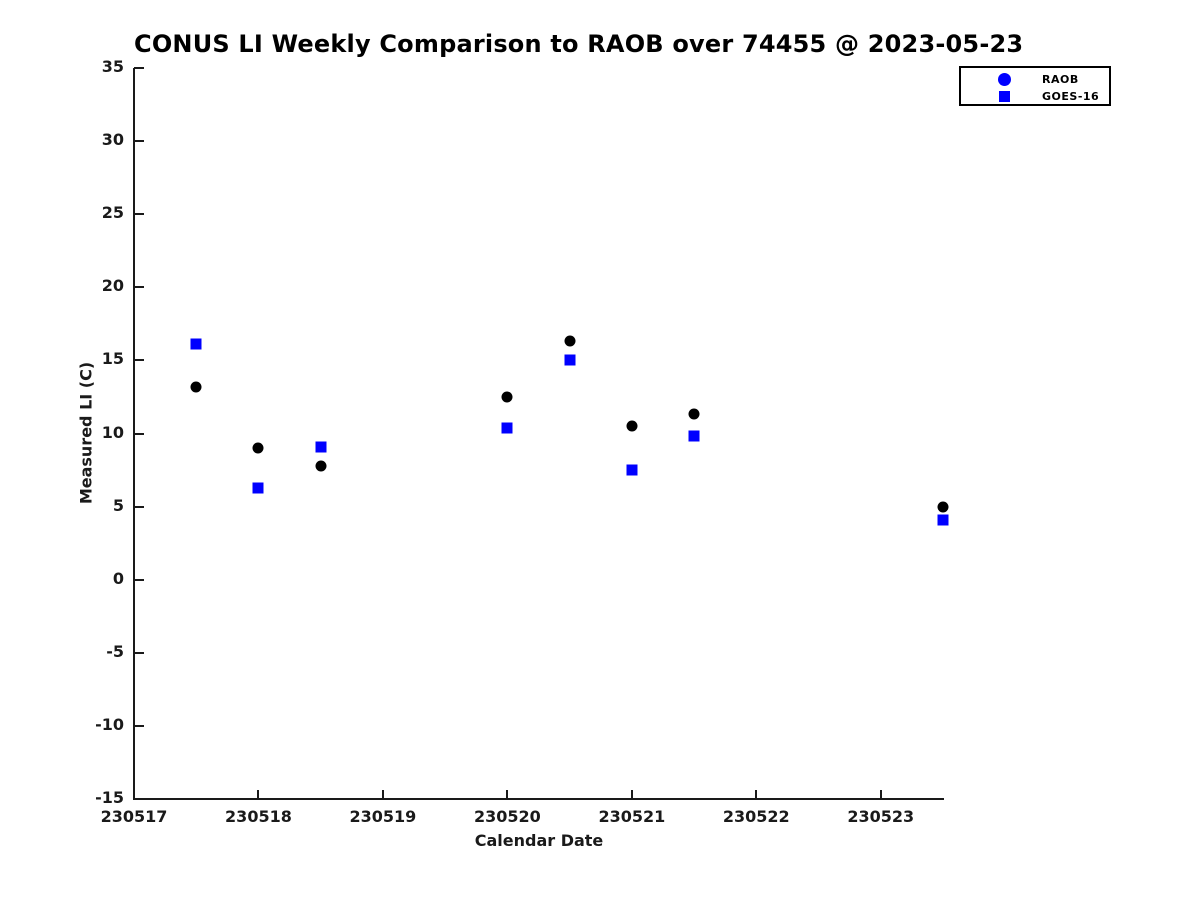  Describe the element at coordinates (539, 840) in the screenshot. I see `x-axis-label: Calendar Date` at that location.